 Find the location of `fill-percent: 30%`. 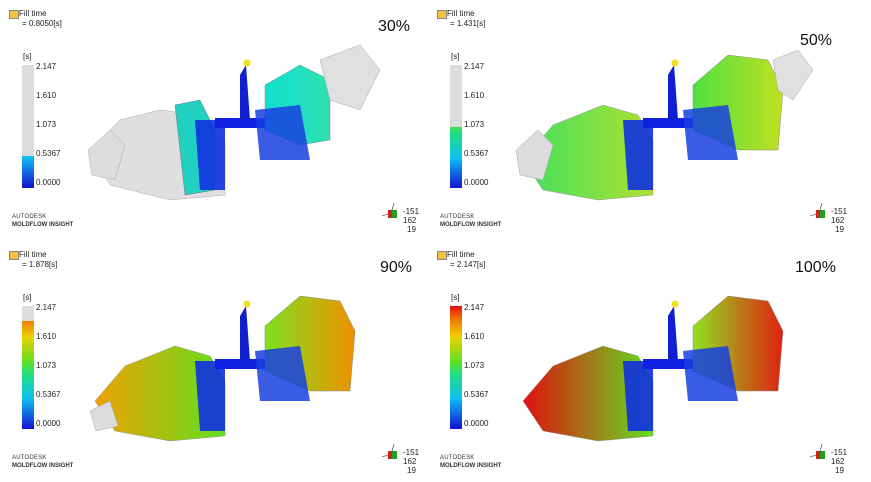

fill-percent: 30% is located at coordinates (394, 26).